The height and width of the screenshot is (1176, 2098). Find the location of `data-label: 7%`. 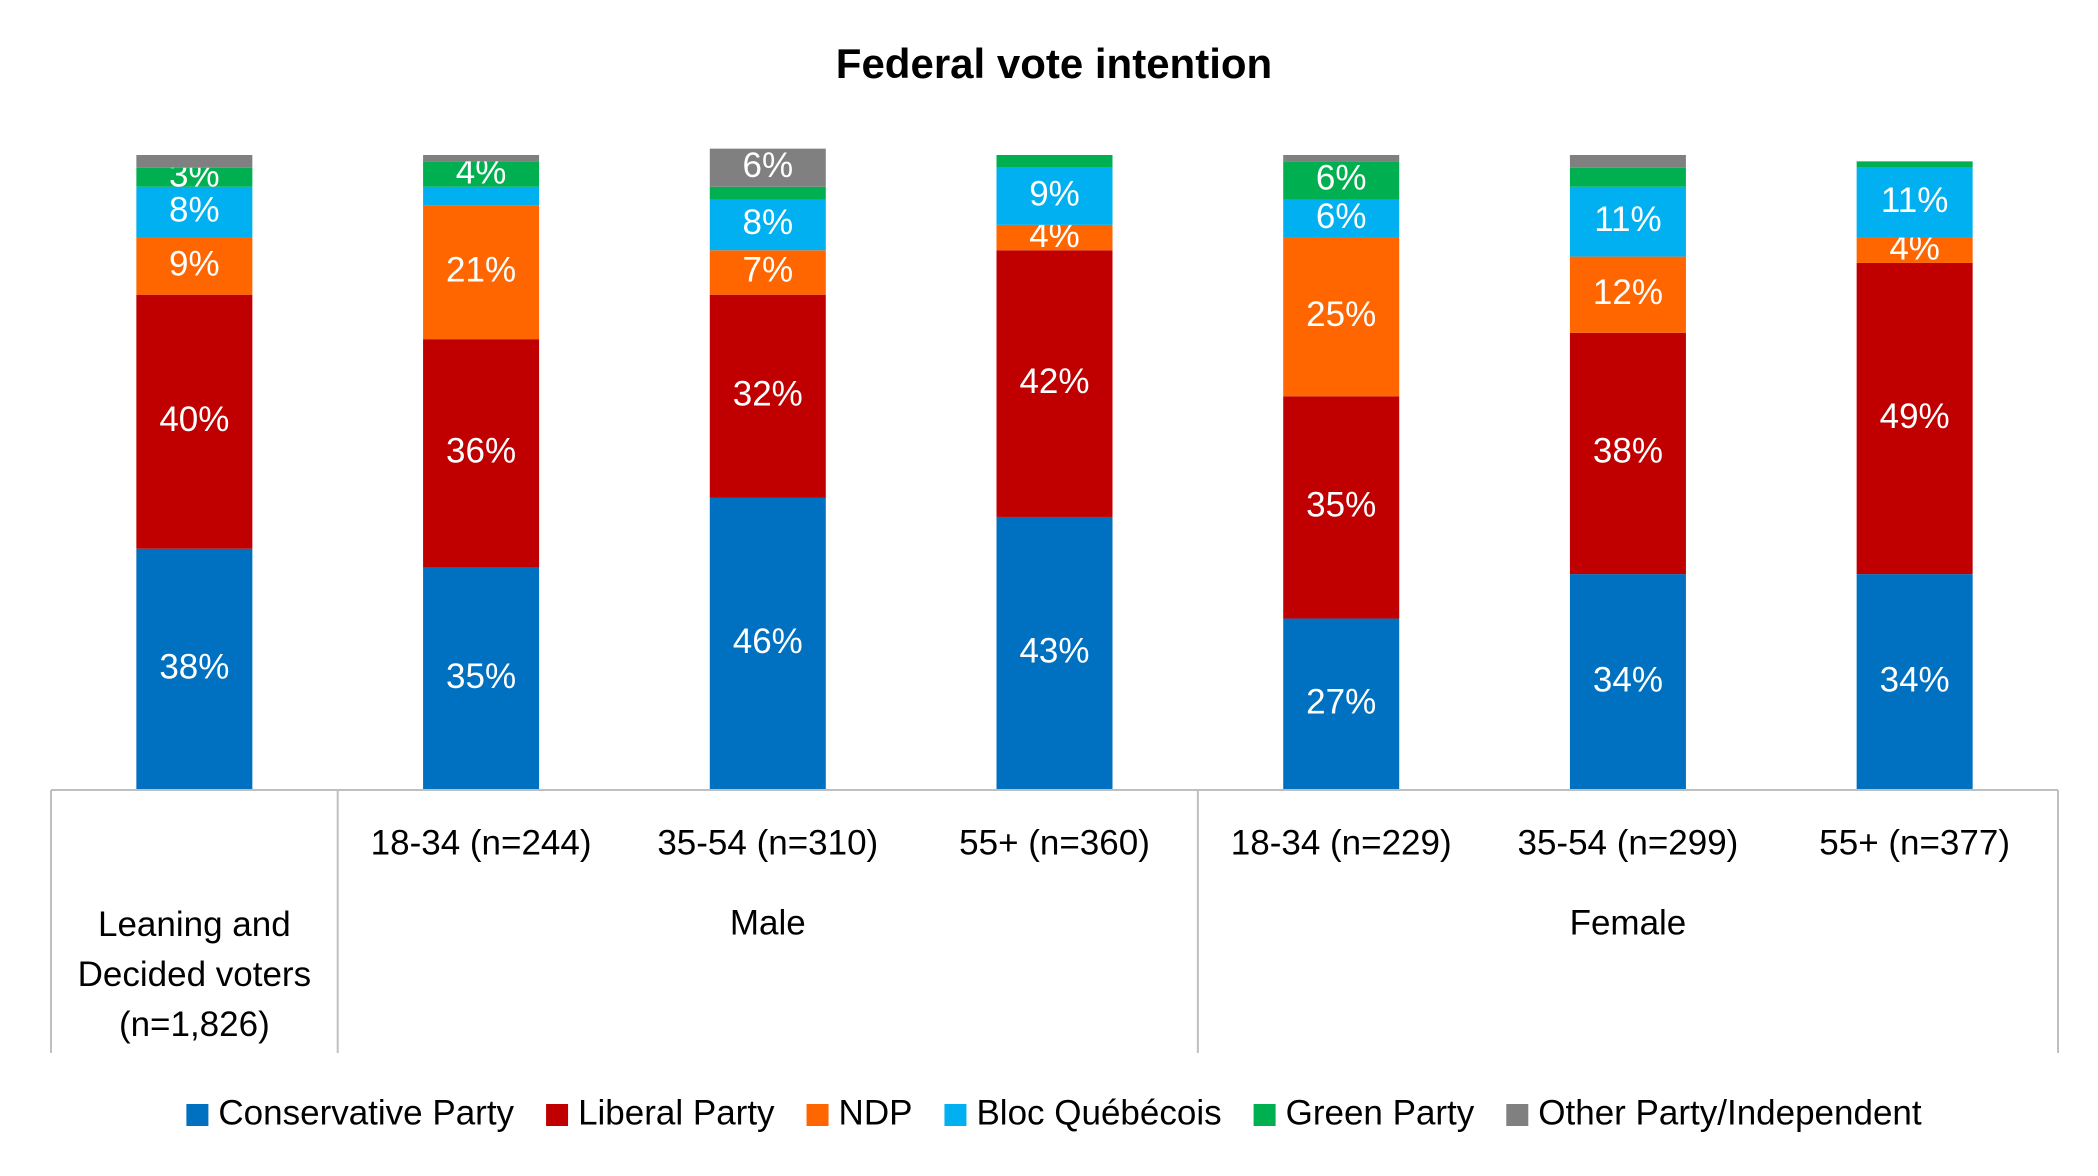

data-label: 7% is located at coordinates (767, 270).